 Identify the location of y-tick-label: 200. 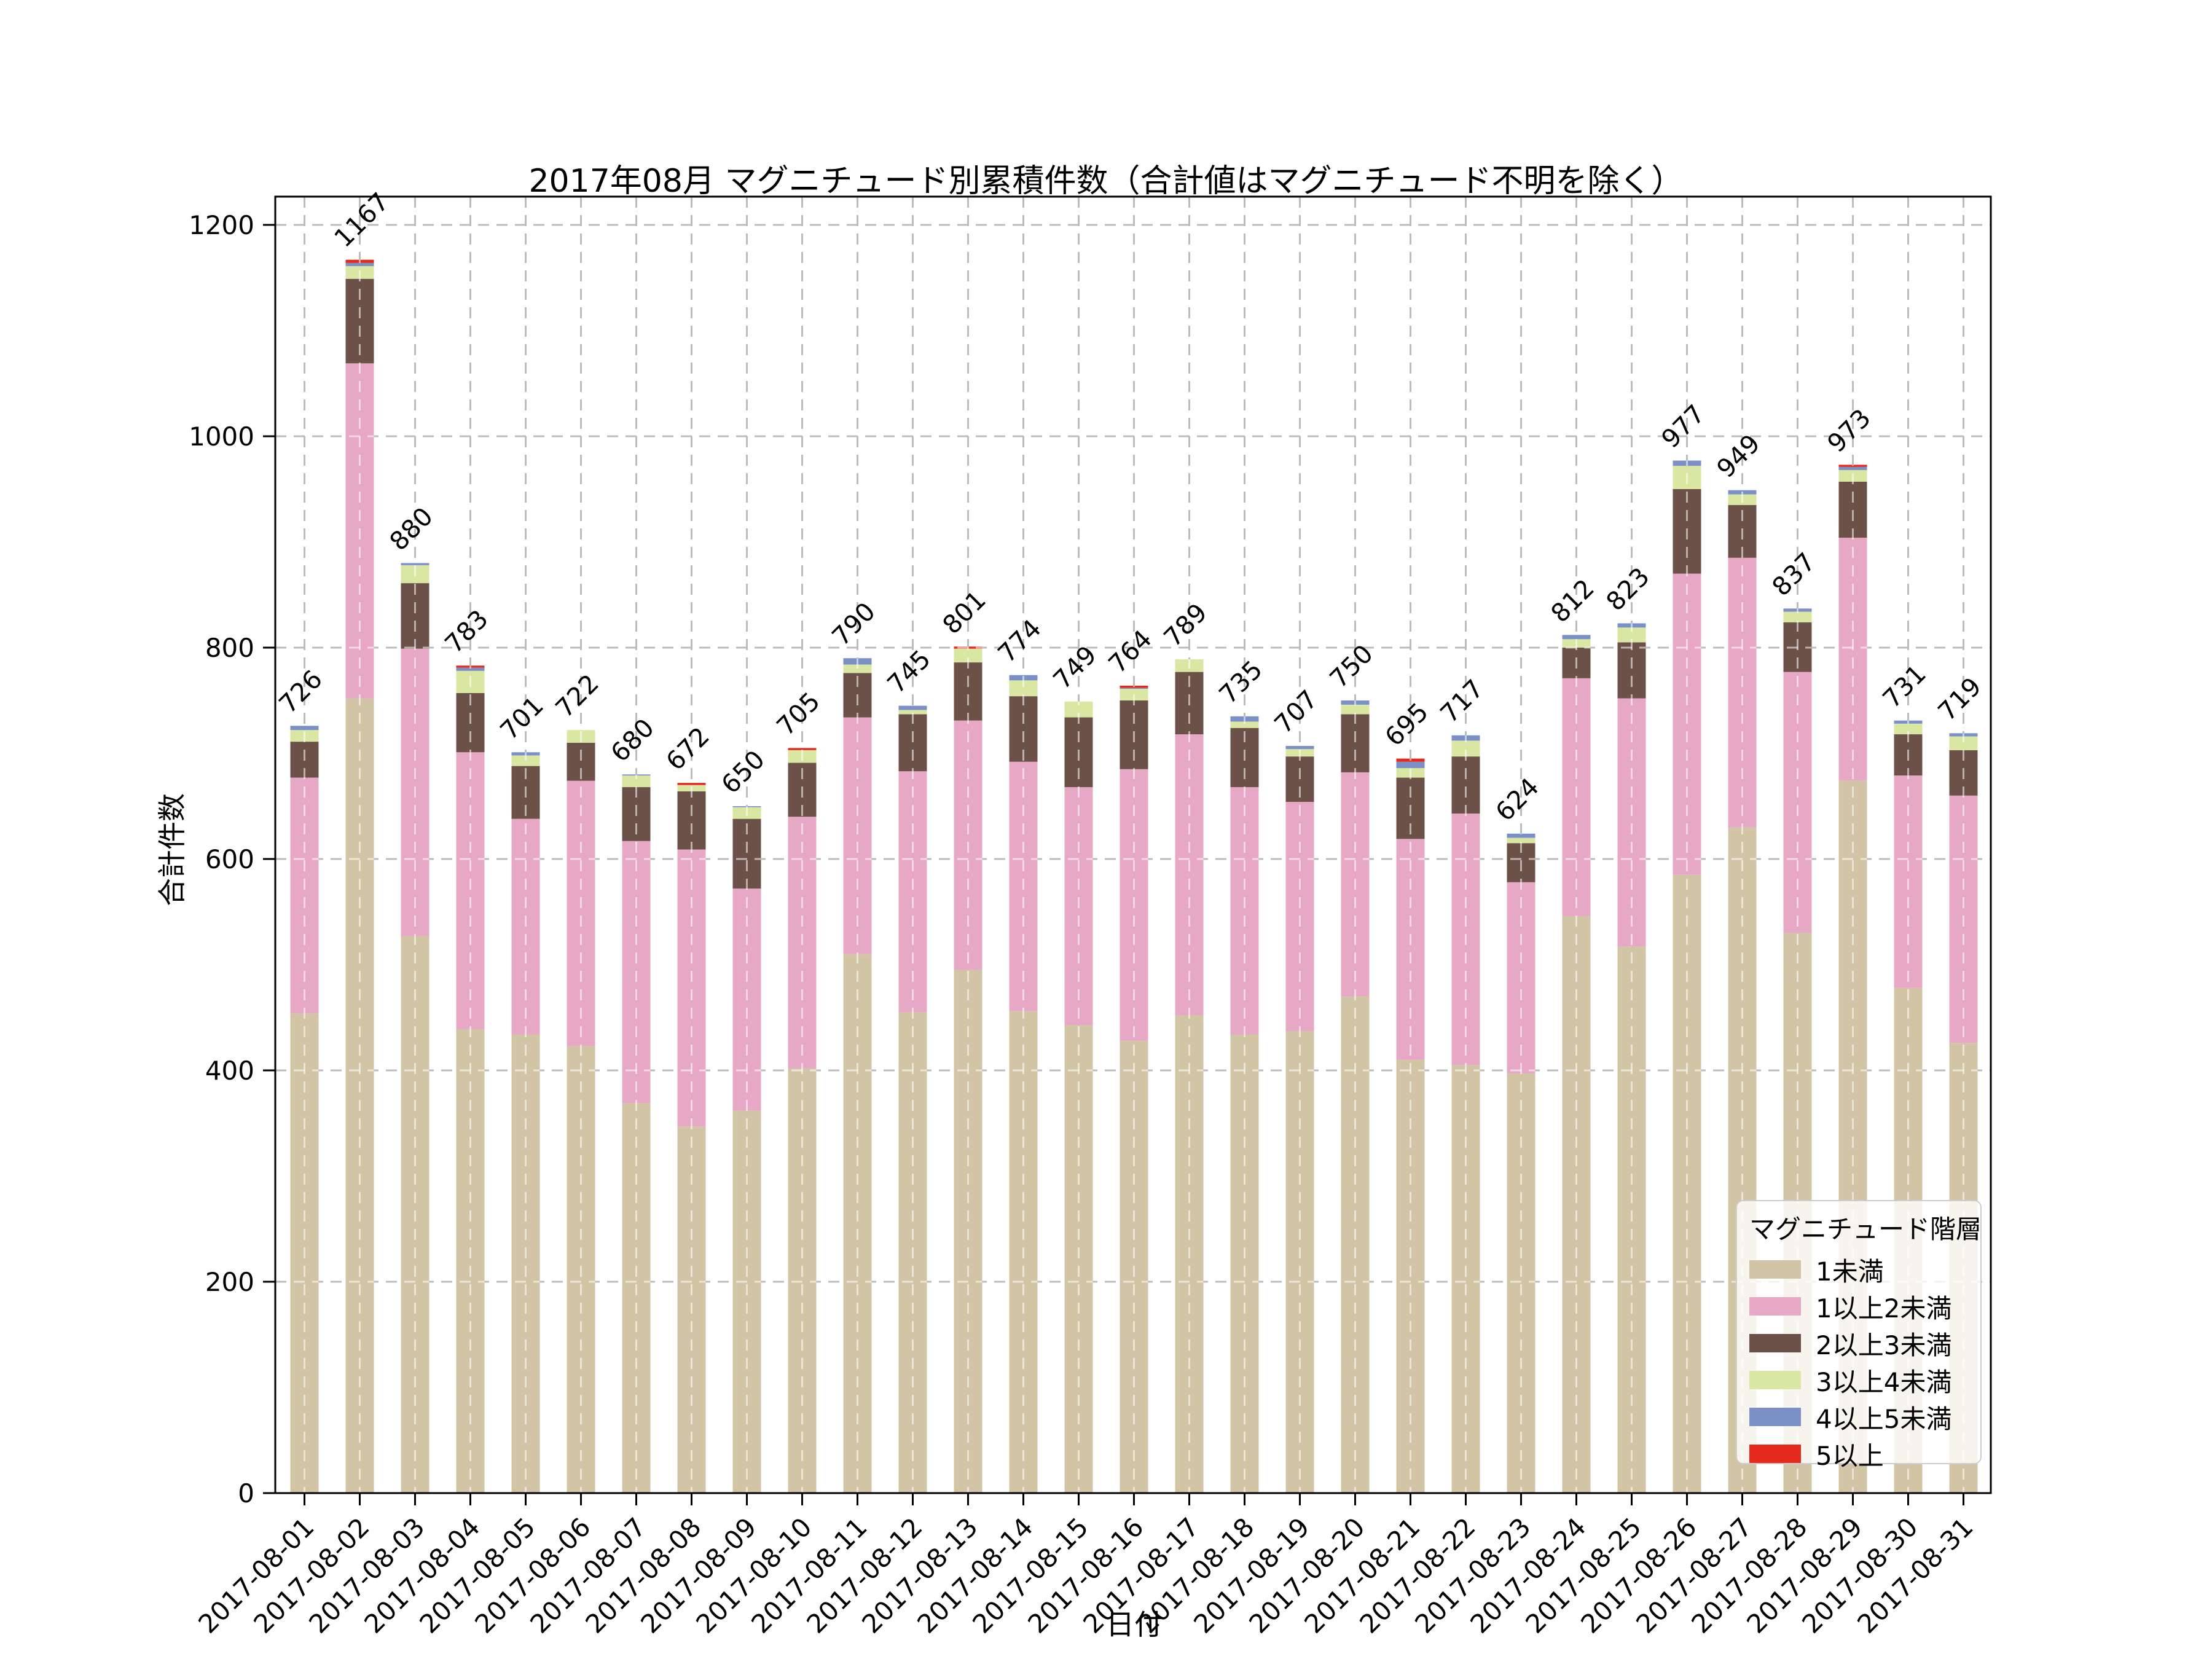
(229, 1282).